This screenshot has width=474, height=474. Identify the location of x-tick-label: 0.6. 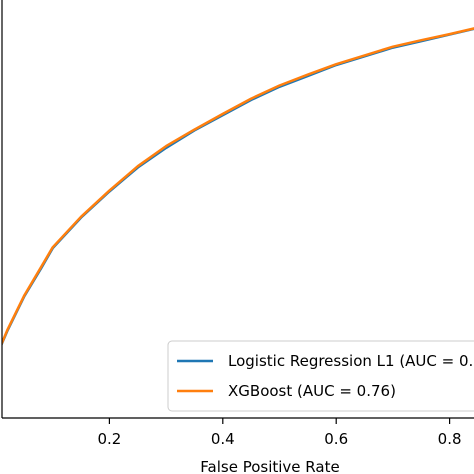
(336, 439).